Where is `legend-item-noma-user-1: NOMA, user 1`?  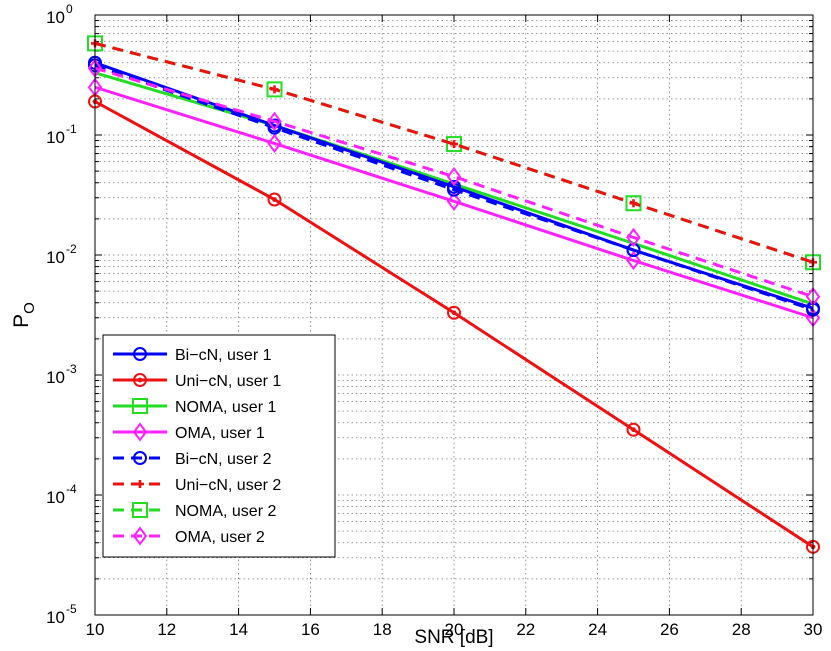 legend-item-noma-user-1: NOMA, user 1 is located at coordinates (194, 407).